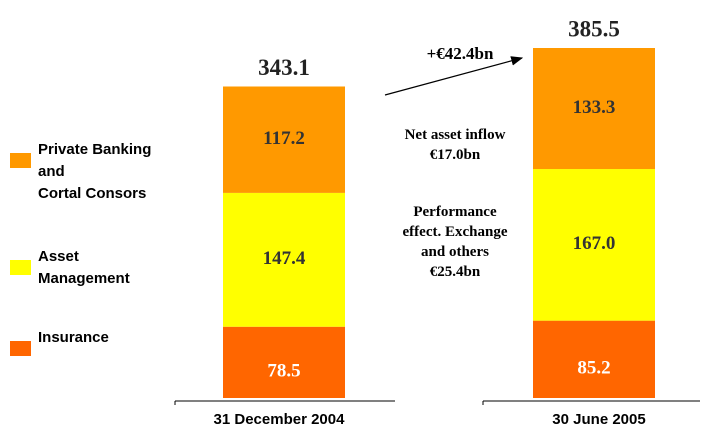 This screenshot has height=436, width=725. What do you see at coordinates (598, 419) in the screenshot?
I see `x-tick-label: 30 June 2005` at bounding box center [598, 419].